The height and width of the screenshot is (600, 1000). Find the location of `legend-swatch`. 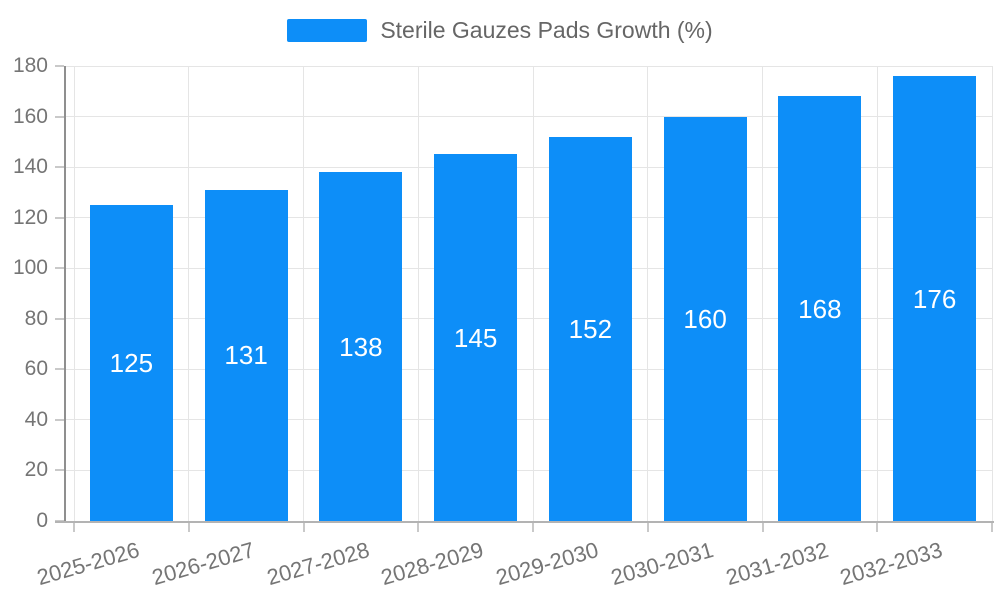

legend-swatch is located at coordinates (327, 30).